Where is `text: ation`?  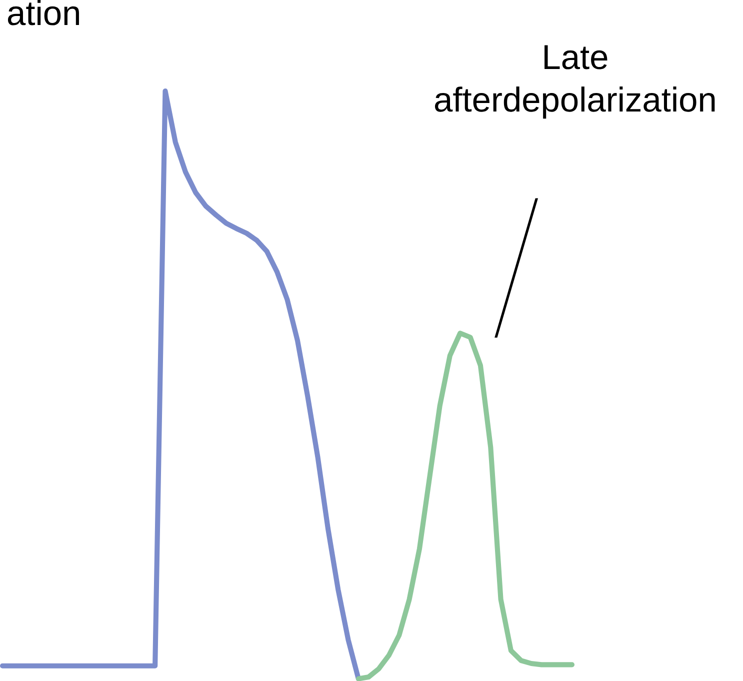
text: ation is located at coordinates (43, 13).